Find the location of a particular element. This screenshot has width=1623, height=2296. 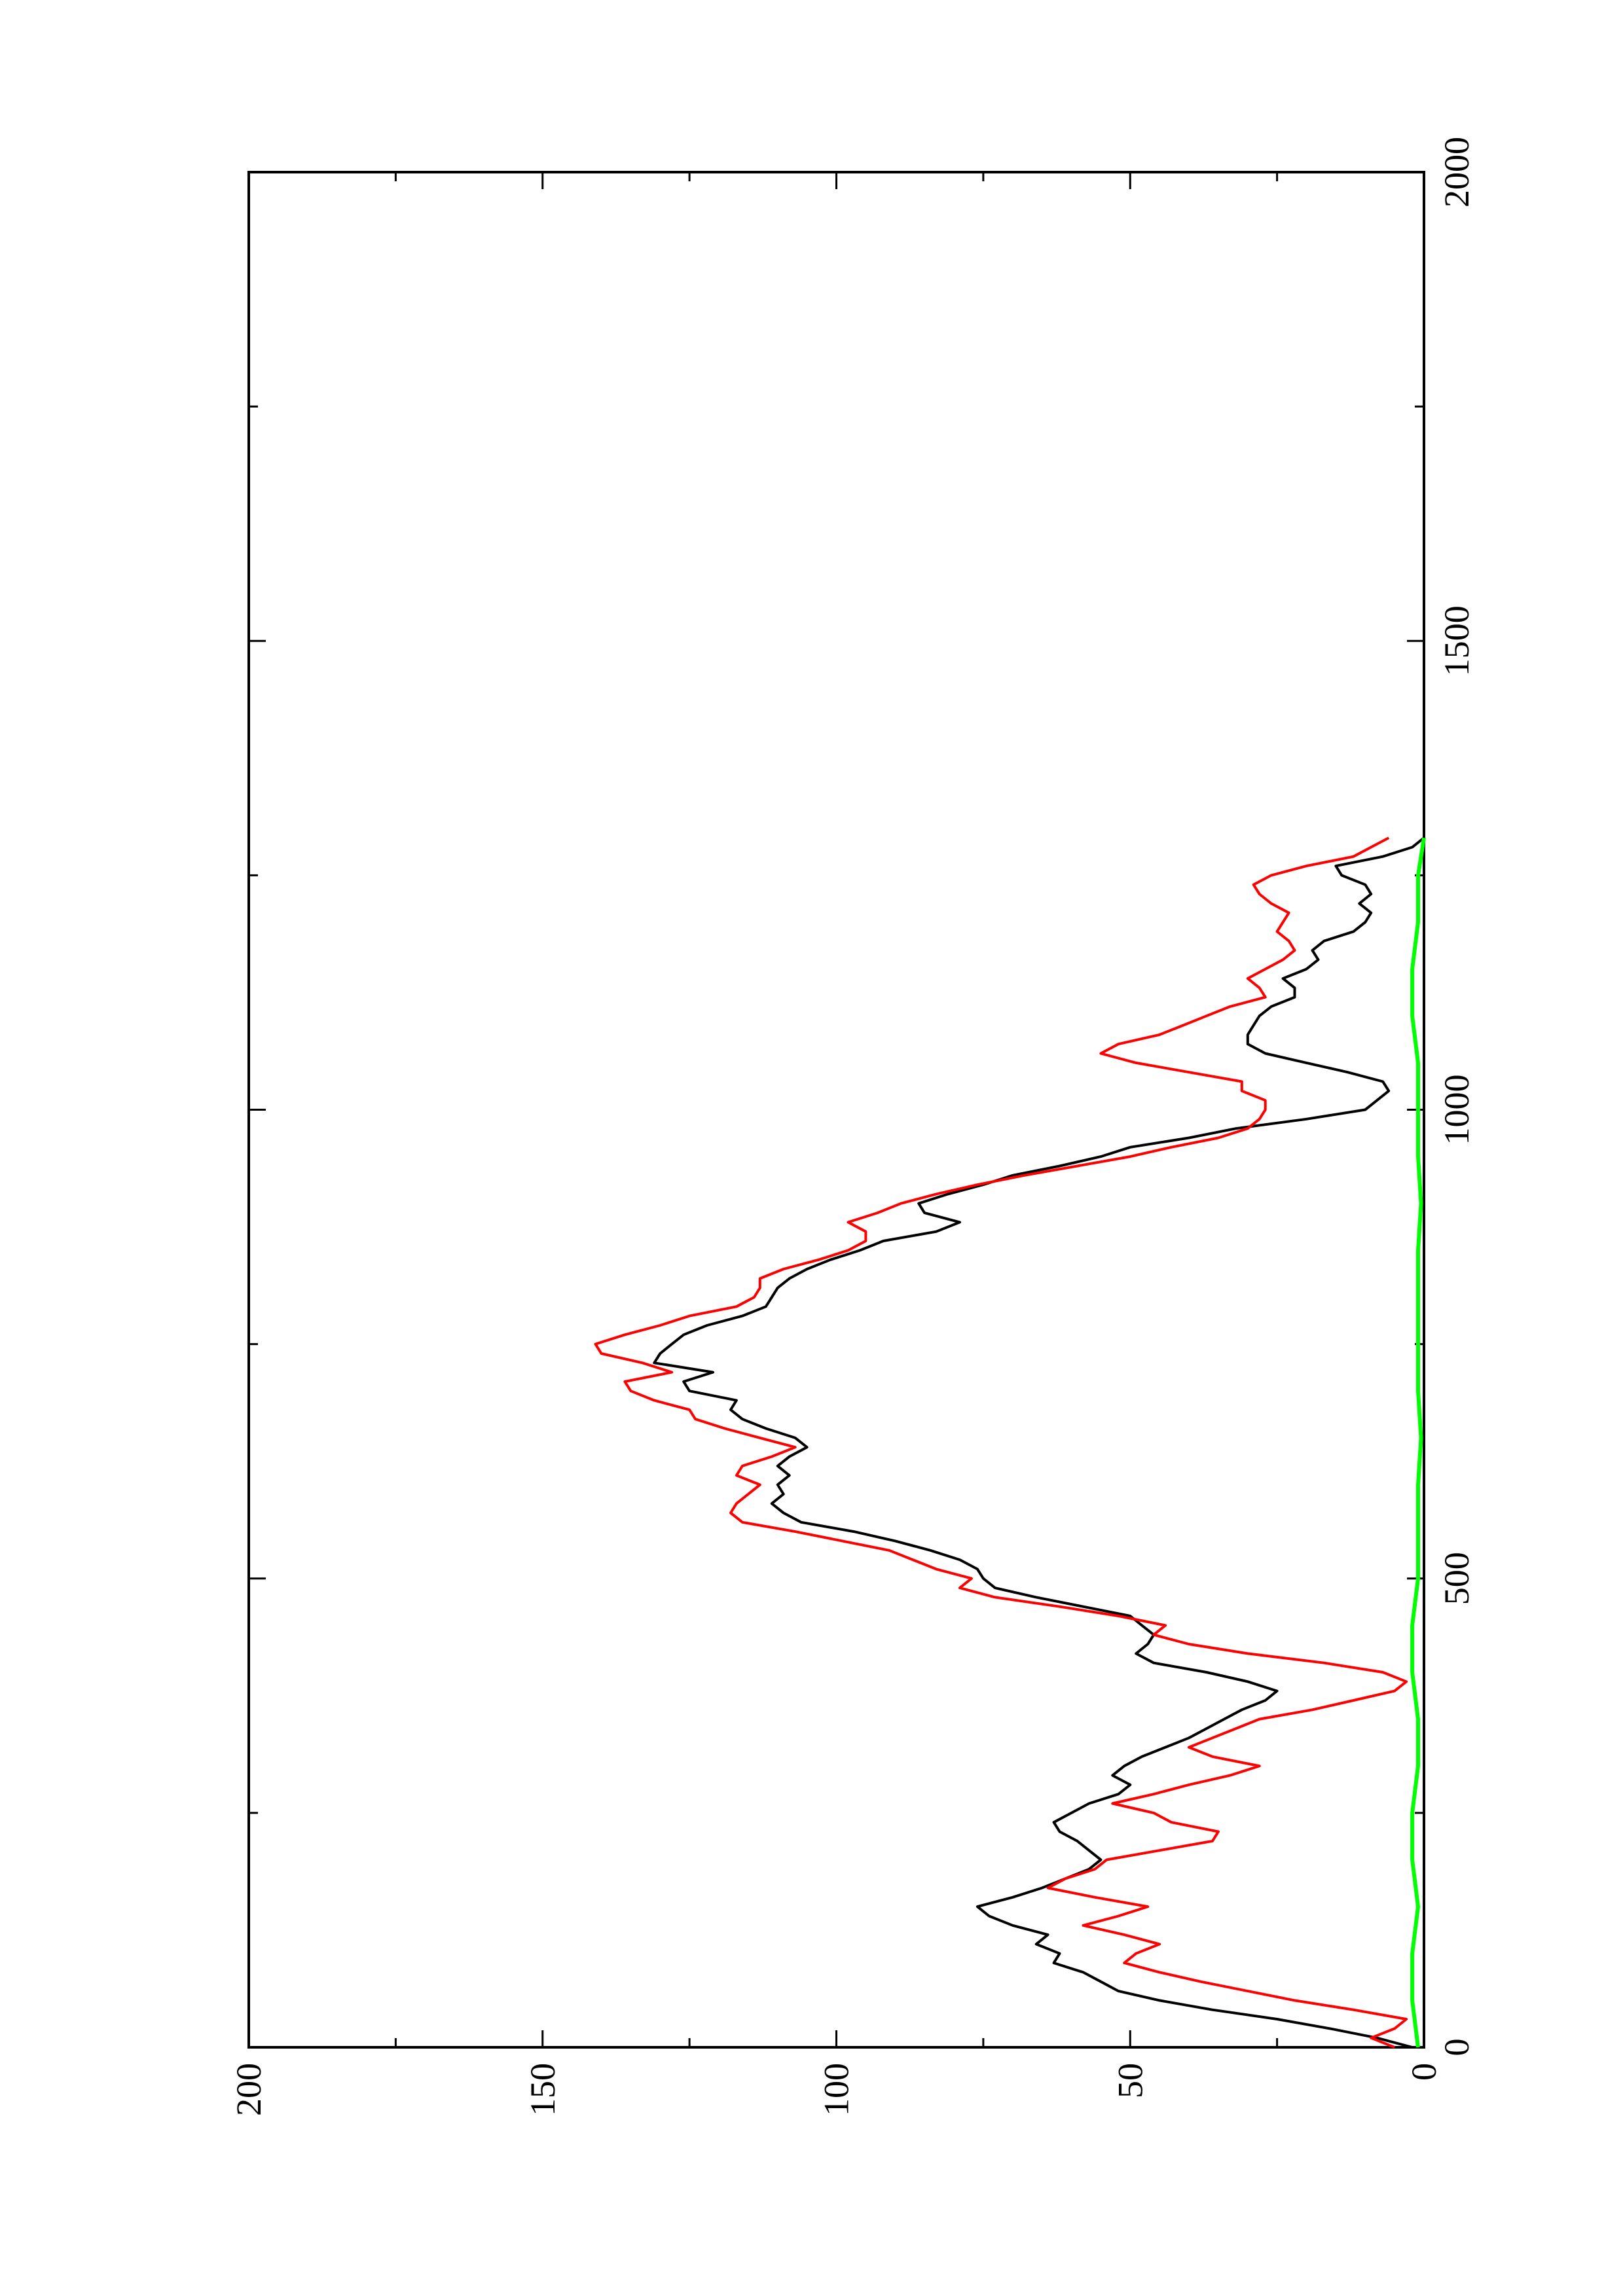

y-tick-label: 200 is located at coordinates (248, 2089).